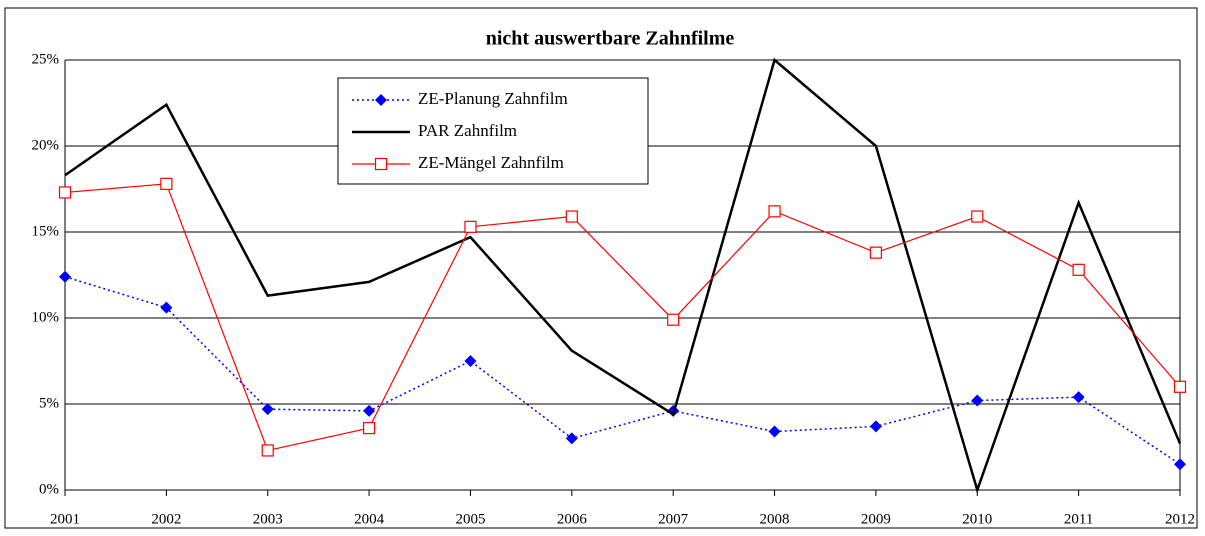  I want to click on x-tick-label: 2012, so click(1180, 519).